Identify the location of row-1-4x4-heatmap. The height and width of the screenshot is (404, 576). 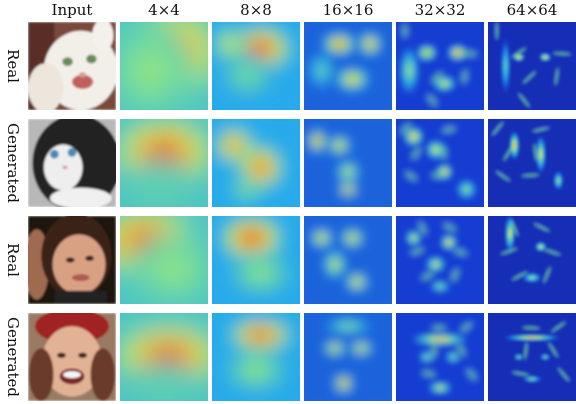
(164, 66).